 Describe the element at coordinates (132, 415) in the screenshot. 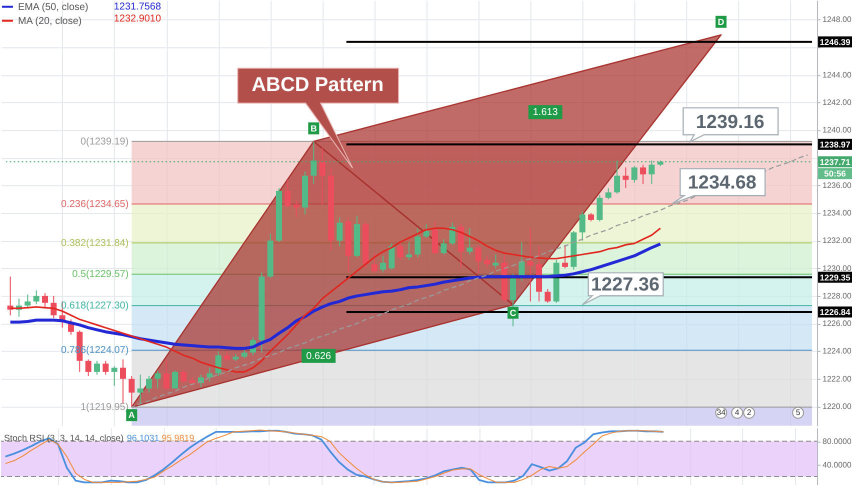

I see `data-label: A` at that location.